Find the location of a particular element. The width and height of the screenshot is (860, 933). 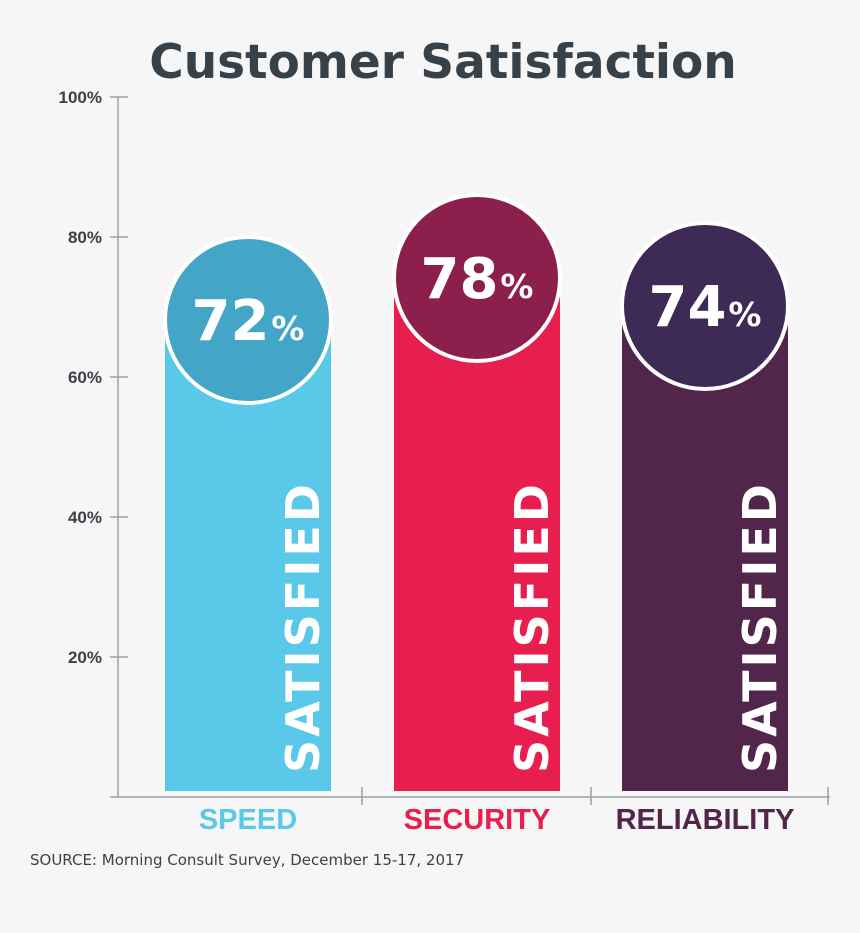

category-labels: SPEED SECURITY RELIABILITY is located at coordinates (497, 820).